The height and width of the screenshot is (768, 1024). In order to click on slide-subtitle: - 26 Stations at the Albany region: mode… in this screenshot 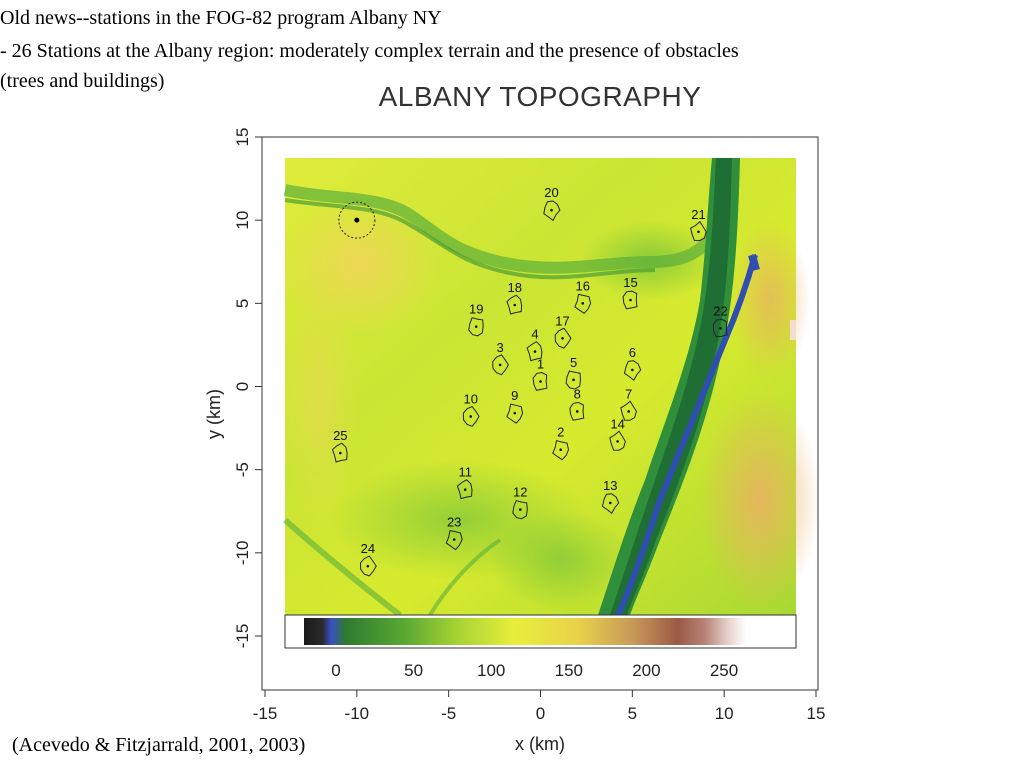, I will do `click(369, 66)`.